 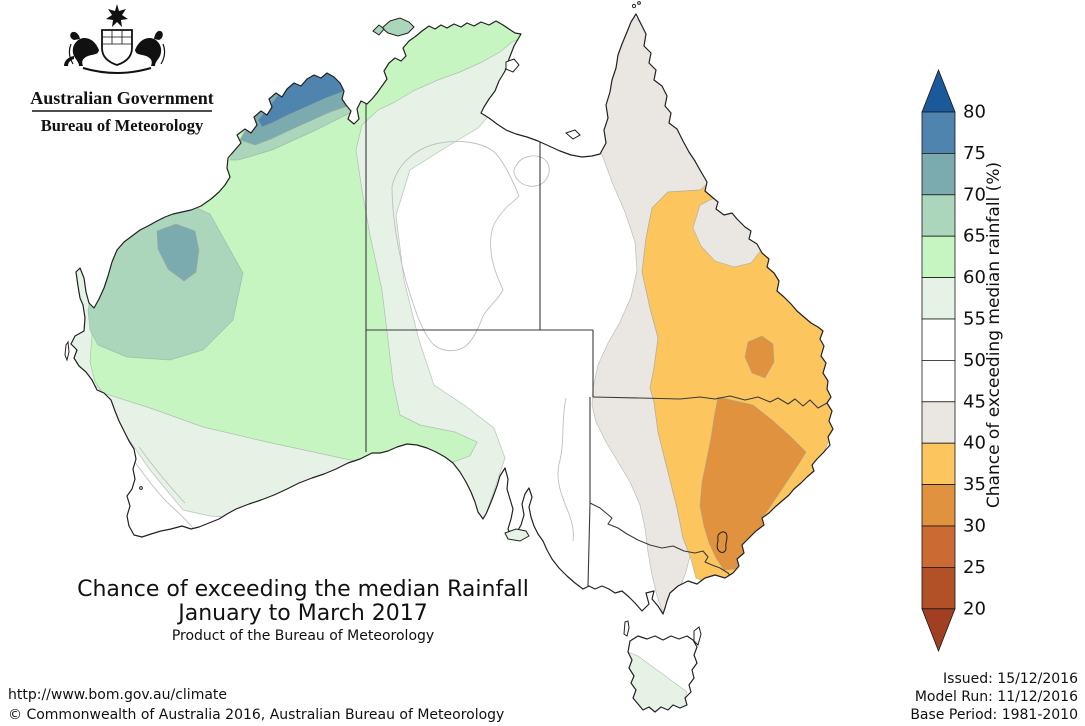 What do you see at coordinates (455, 246) in the screenshot?
I see `contour-line-central` at bounding box center [455, 246].